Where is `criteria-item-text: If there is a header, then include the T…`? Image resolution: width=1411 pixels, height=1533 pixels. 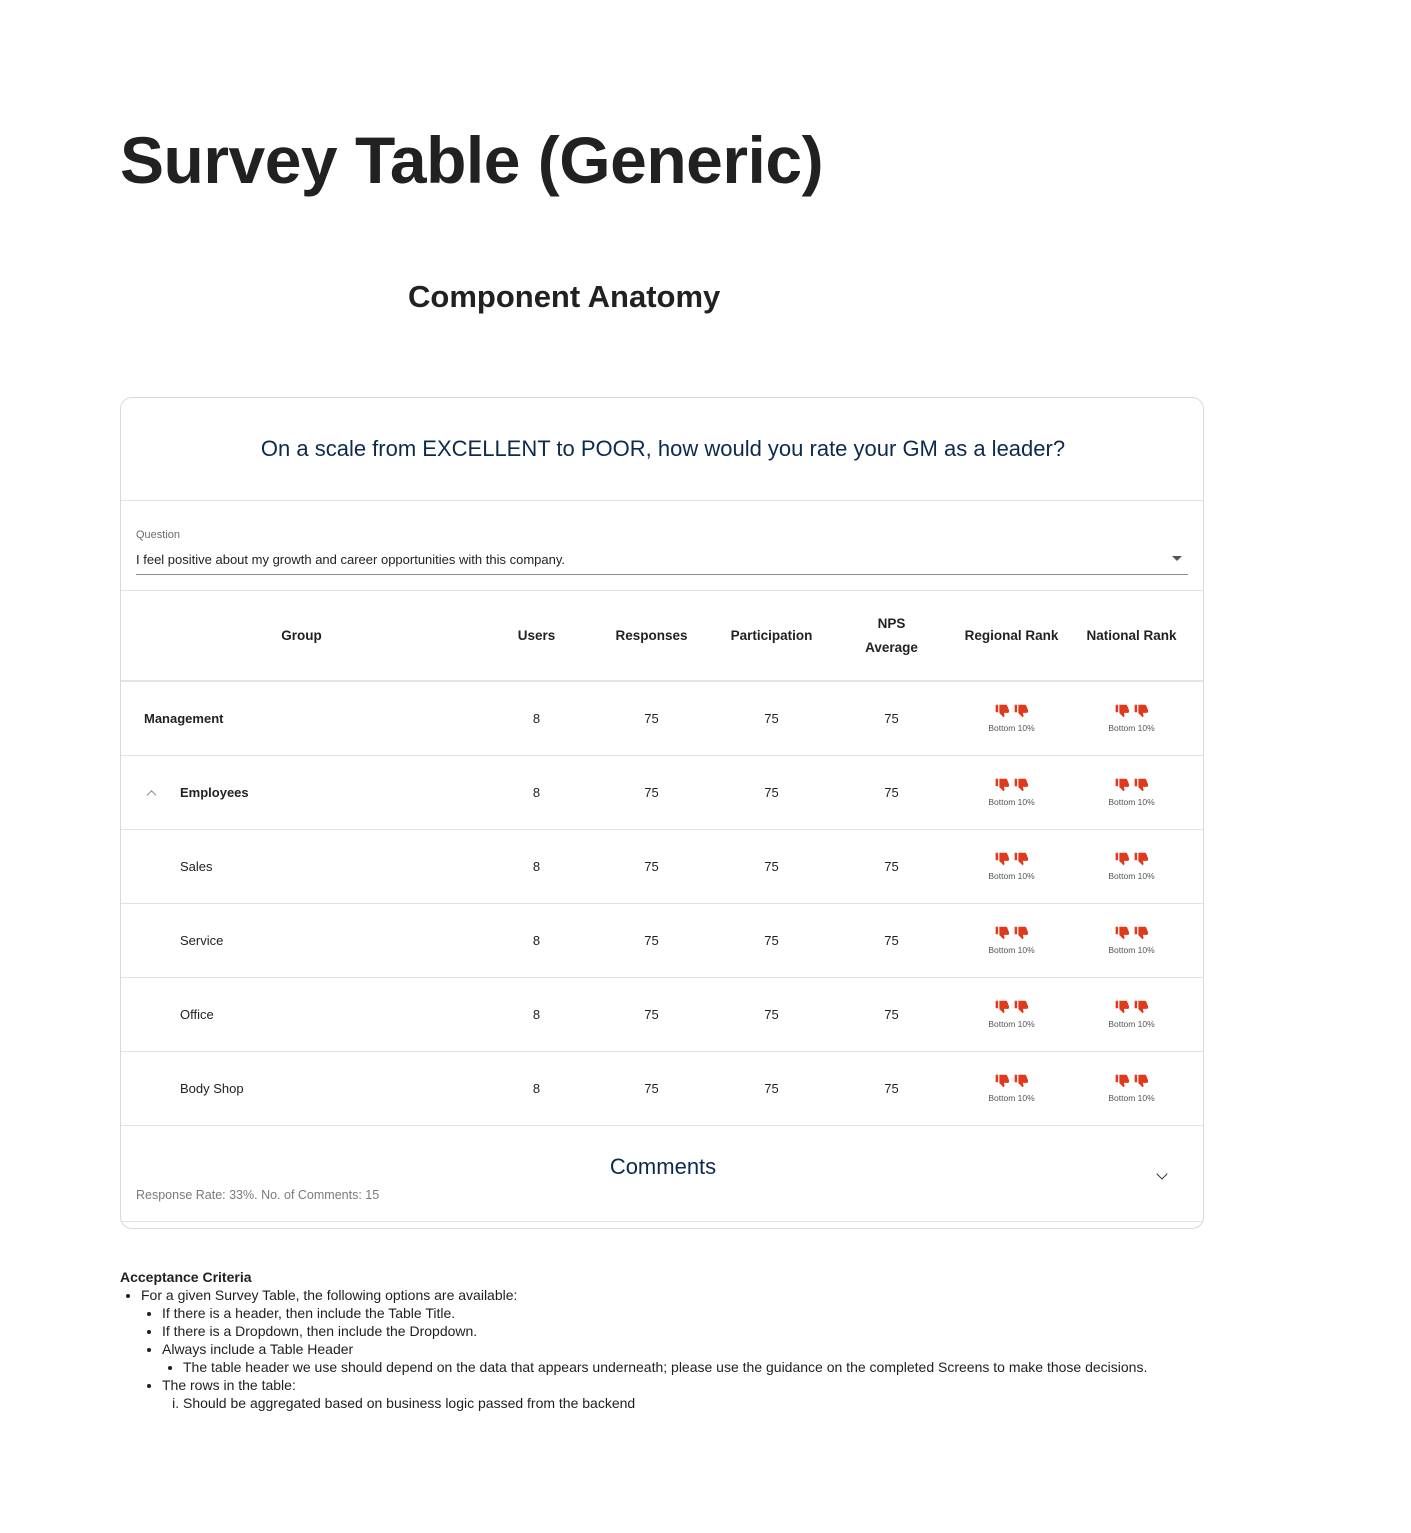 criteria-item-text: If there is a header, then include the T… is located at coordinates (309, 1313).